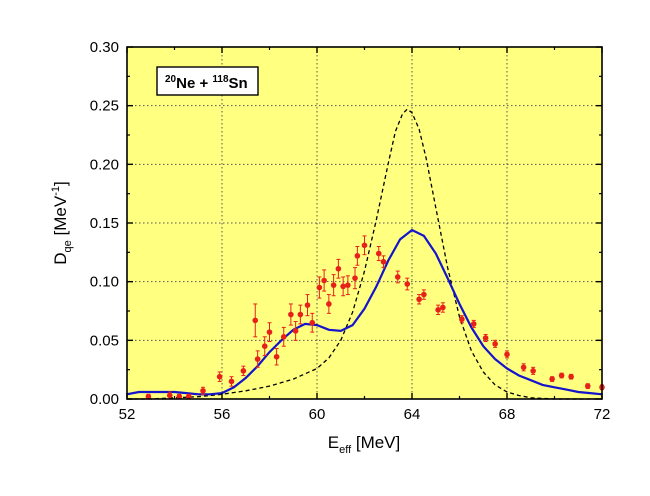 This screenshot has width=650, height=496. Describe the element at coordinates (171, 79) in the screenshot. I see `projectile-mass: 20` at that location.